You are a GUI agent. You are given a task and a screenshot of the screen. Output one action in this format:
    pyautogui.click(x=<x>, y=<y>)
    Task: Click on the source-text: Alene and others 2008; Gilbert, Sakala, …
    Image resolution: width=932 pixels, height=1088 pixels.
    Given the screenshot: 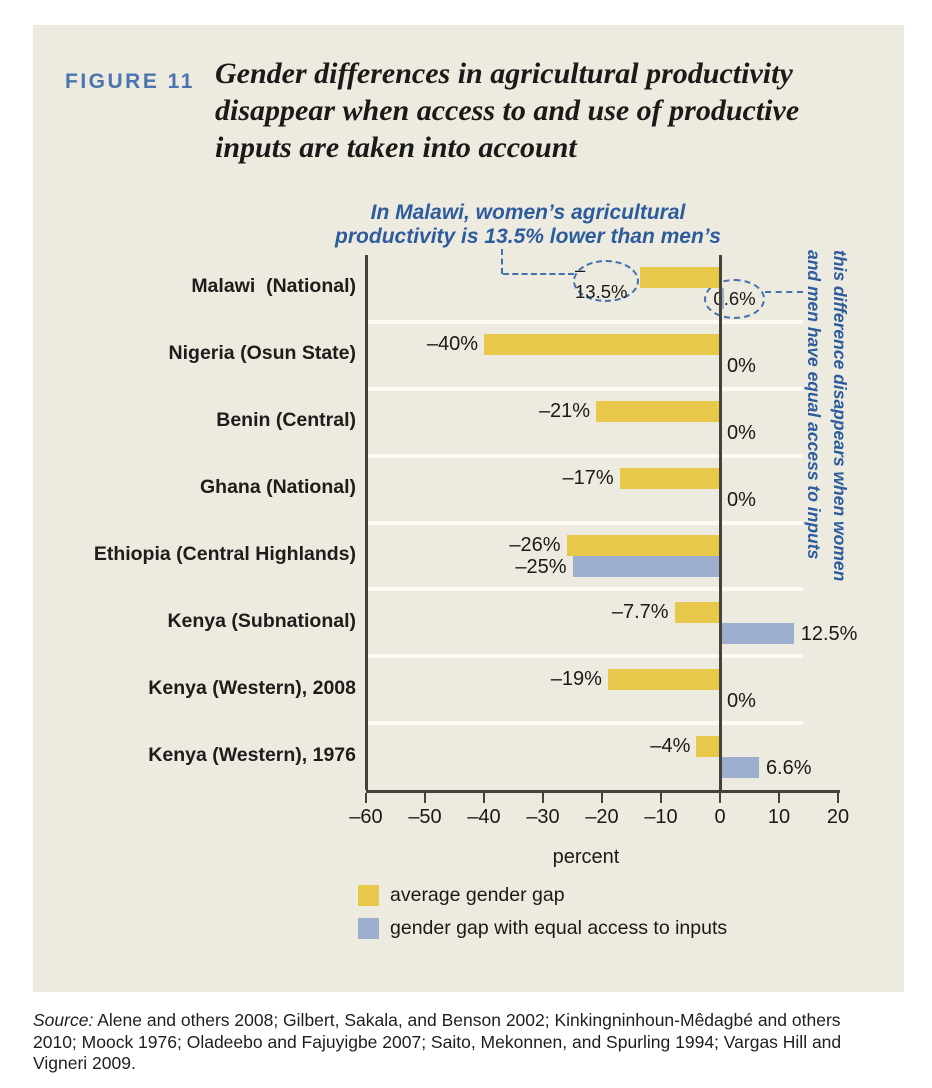 What is the action you would take?
    pyautogui.click(x=437, y=1041)
    